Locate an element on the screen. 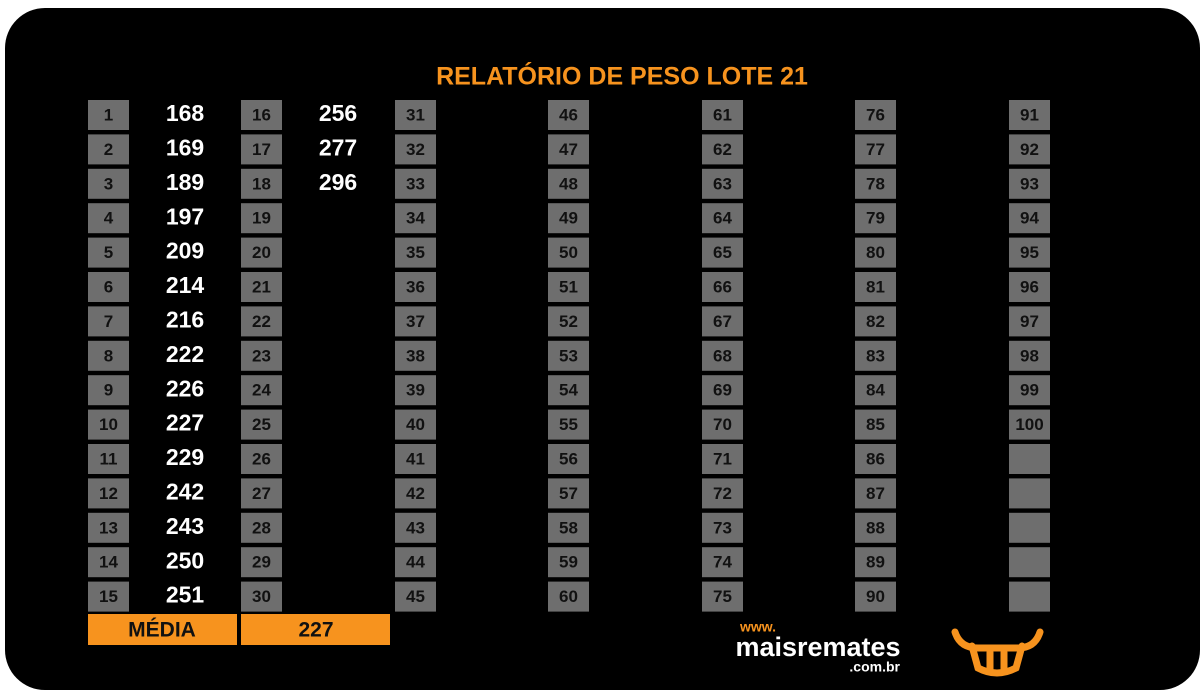  index-number: 91 is located at coordinates (1029, 114).